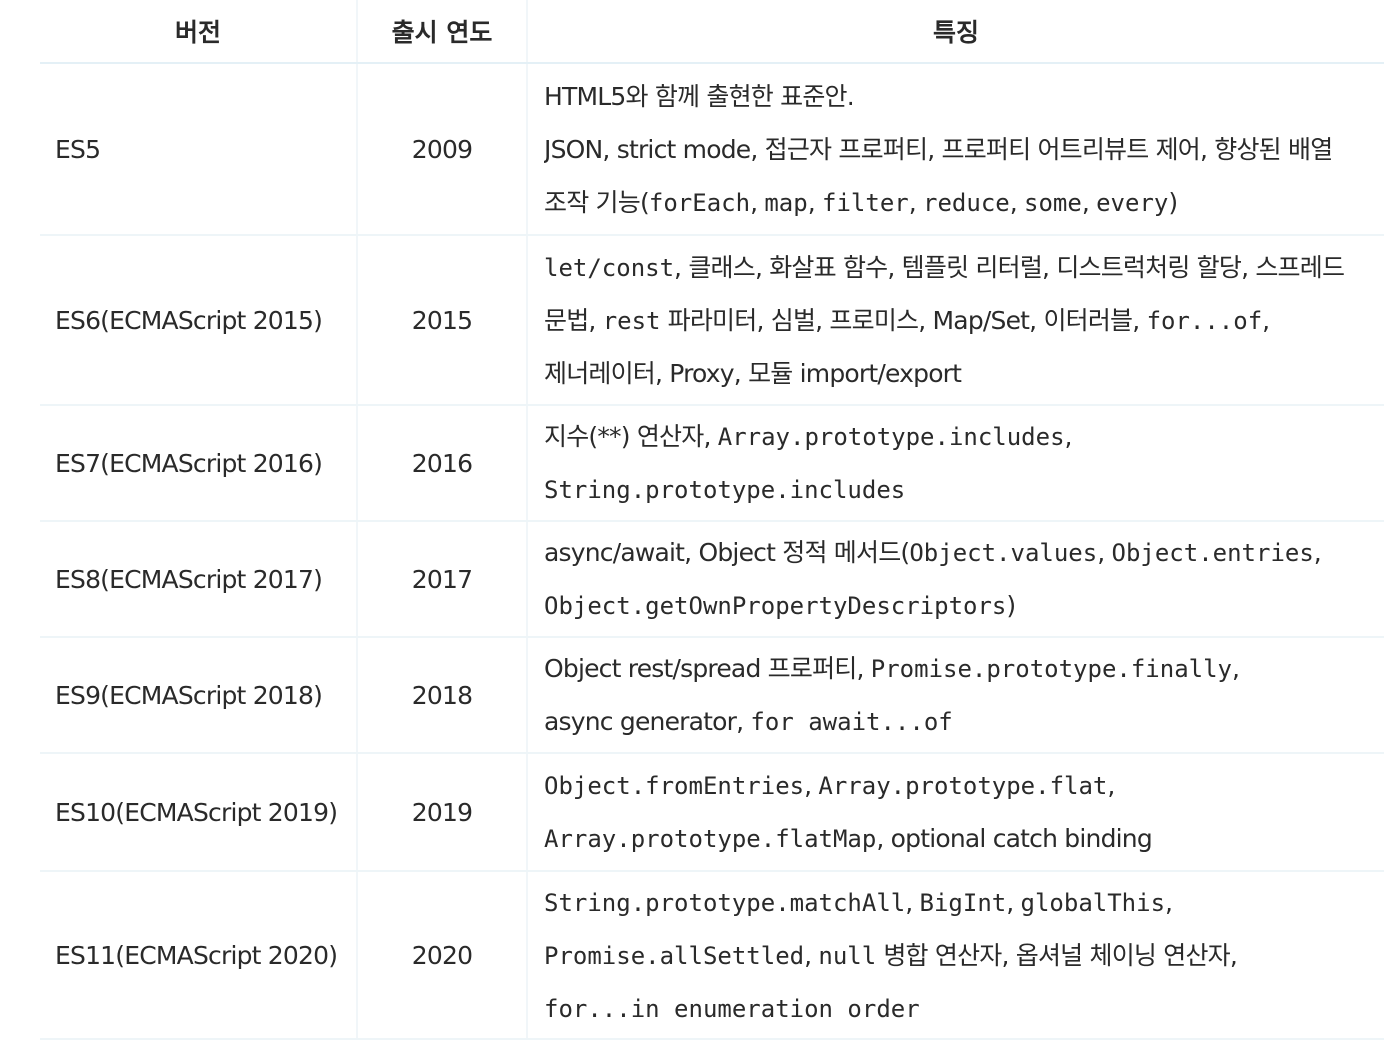 The width and height of the screenshot is (1384, 1048). I want to click on header-row: 버전 출시 연도 특징, so click(712, 32).